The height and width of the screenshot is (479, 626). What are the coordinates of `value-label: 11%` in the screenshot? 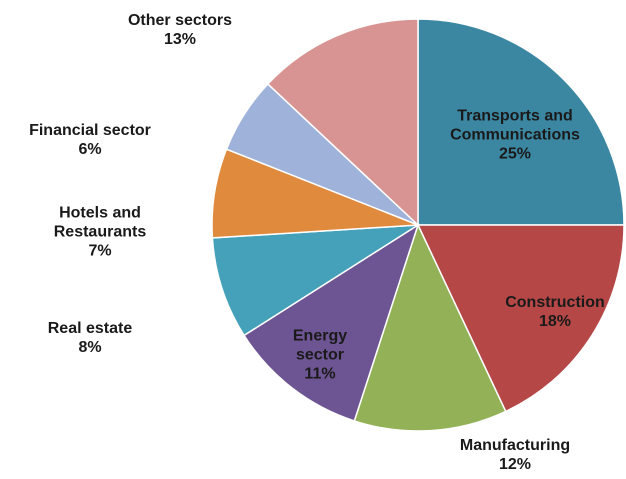 It's located at (320, 374).